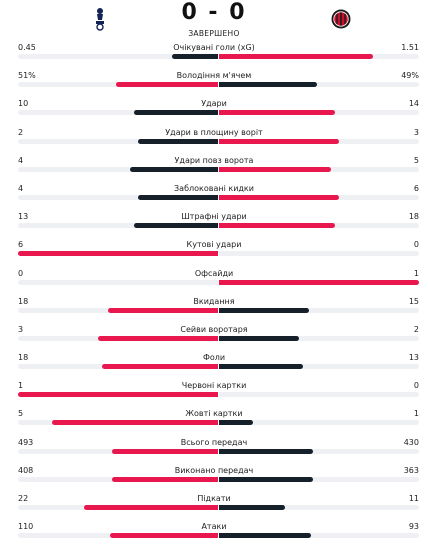 The image size is (428, 545). I want to click on home-value: 0, so click(21, 273).